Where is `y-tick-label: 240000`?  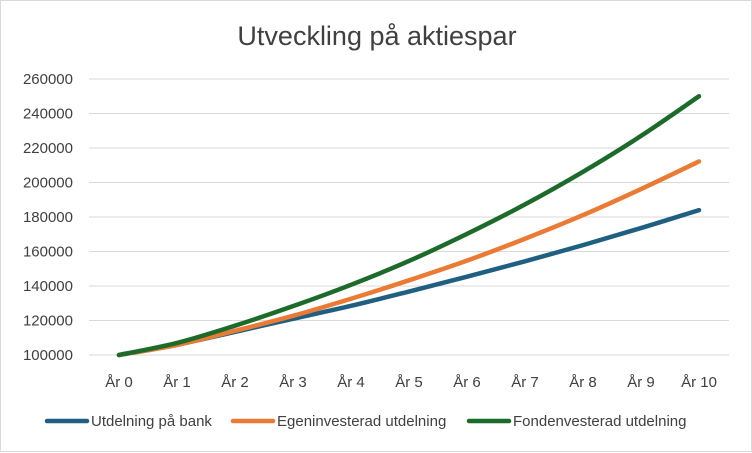 y-tick-label: 240000 is located at coordinates (48, 114).